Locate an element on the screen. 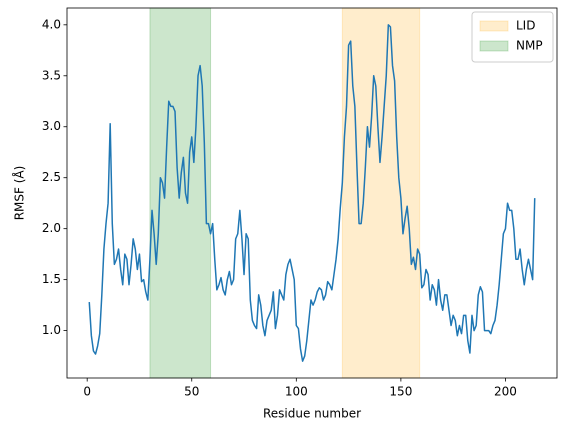 The width and height of the screenshot is (571, 432). y-axis-label: RMSF (Å) is located at coordinates (19, 193).